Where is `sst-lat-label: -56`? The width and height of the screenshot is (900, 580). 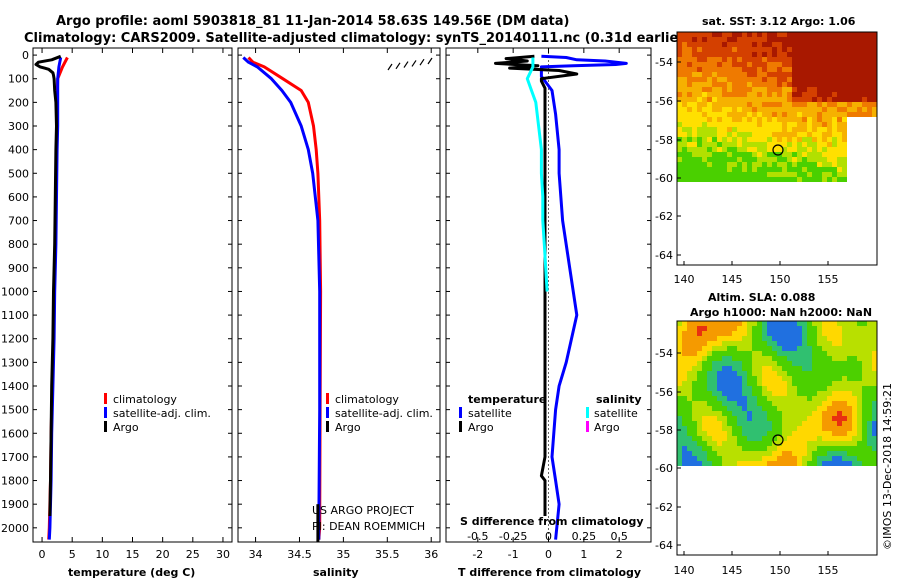 sst-lat-label: -56 is located at coordinates (664, 101).